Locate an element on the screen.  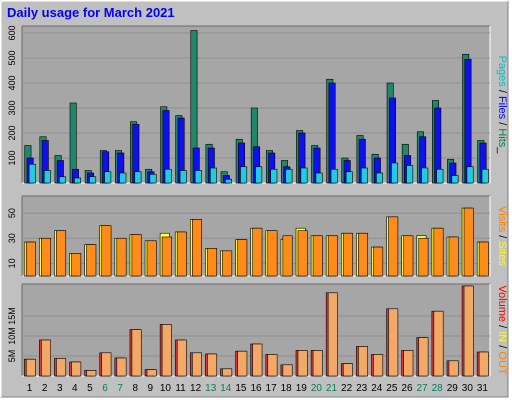
hits-y-tick-label: 300 is located at coordinates (12, 107).